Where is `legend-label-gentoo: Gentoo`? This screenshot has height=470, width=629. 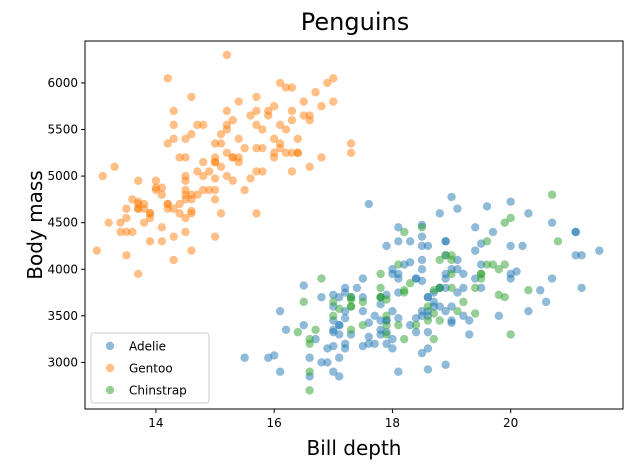 legend-label-gentoo: Gentoo is located at coordinates (151, 369).